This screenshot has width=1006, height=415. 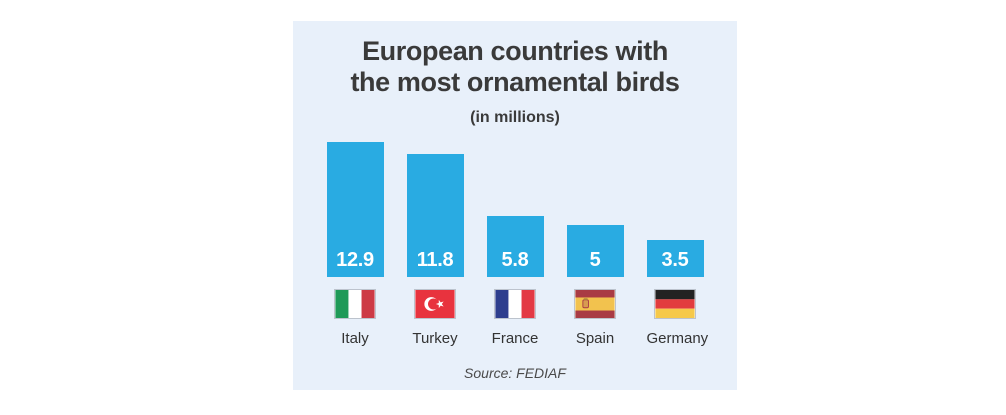 I want to click on turkey-flag-icon, so click(x=435, y=304).